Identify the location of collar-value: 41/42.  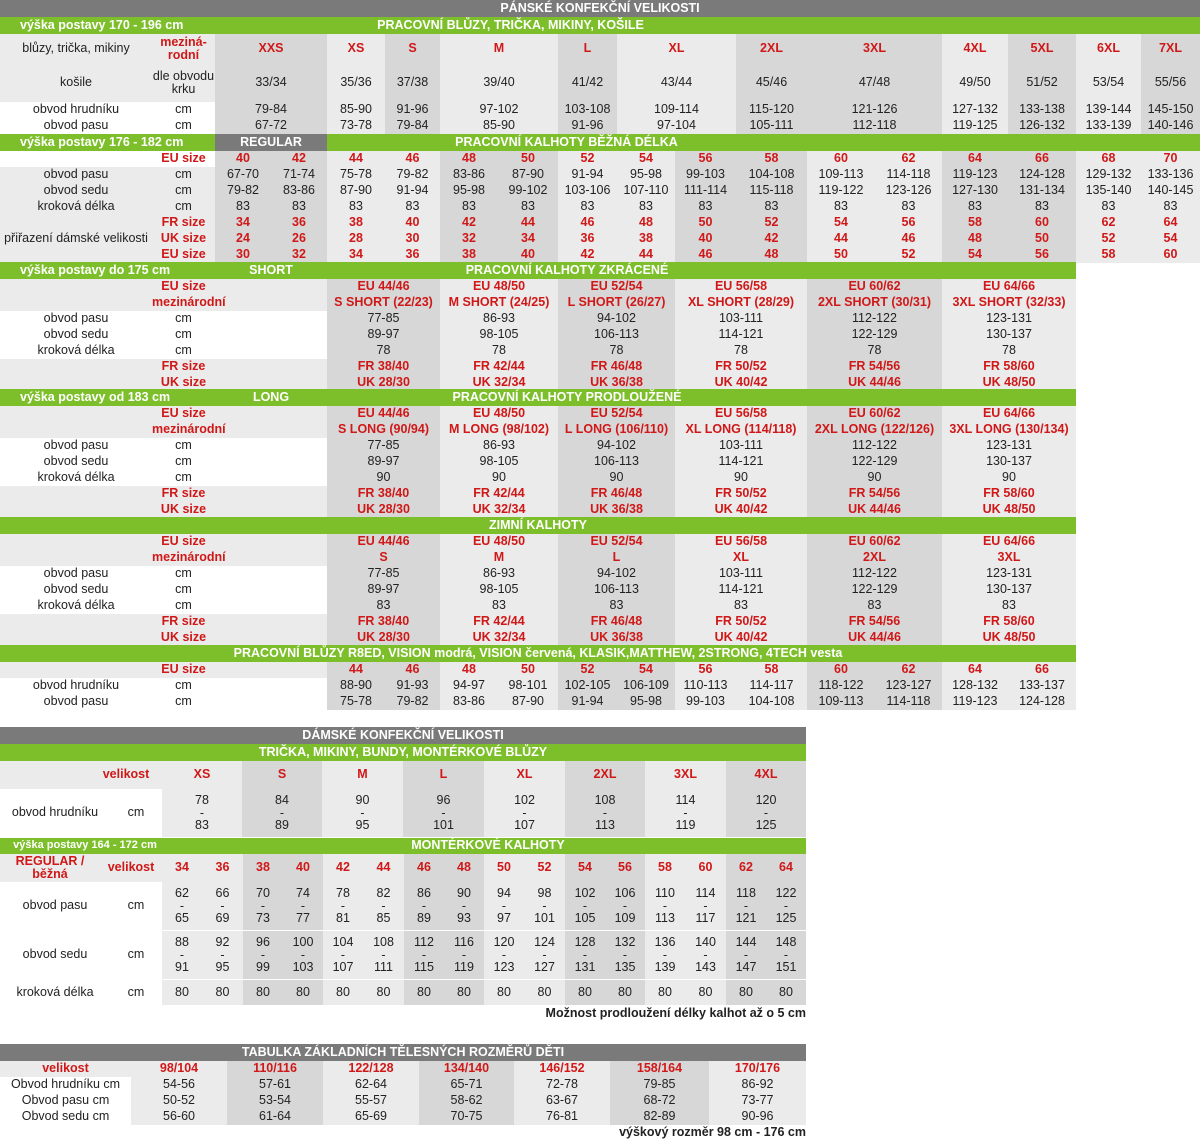
(587, 83).